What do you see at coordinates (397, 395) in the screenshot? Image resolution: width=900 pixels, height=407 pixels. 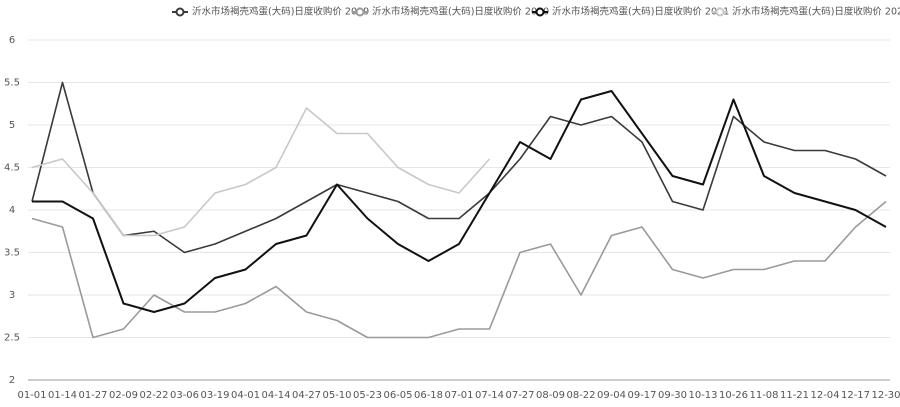 I see `x-tick-label: 06-05` at bounding box center [397, 395].